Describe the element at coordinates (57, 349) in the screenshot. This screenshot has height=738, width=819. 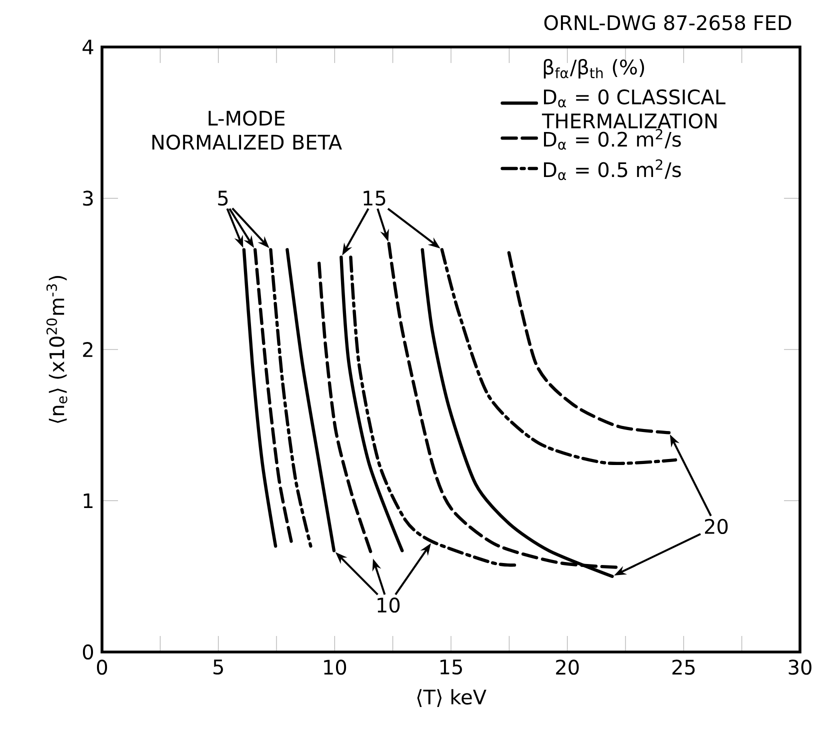
I see `y-axis-title: ⟨n$_{e}$⟩ (x10$^{20}$m$^{-3}$)` at that location.